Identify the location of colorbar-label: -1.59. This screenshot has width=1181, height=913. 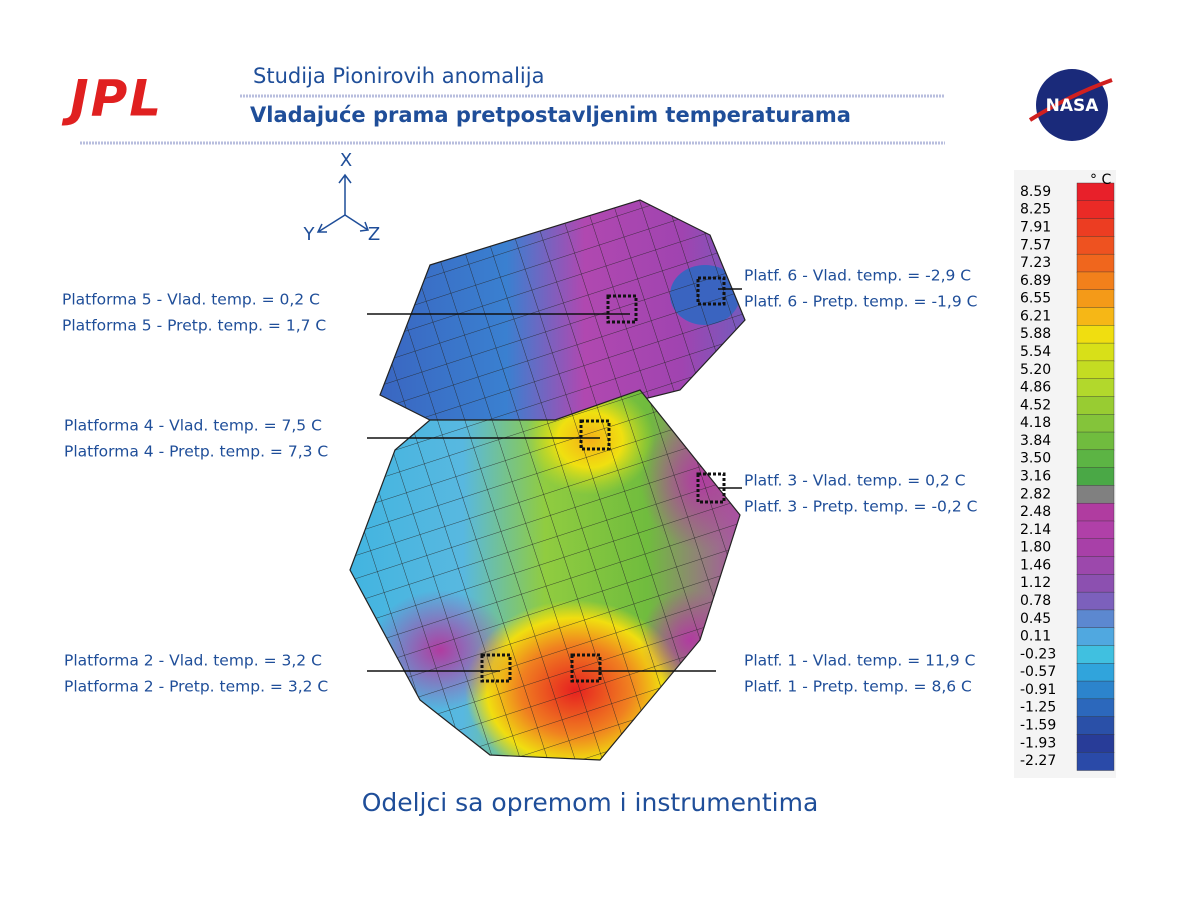
(1038, 726).